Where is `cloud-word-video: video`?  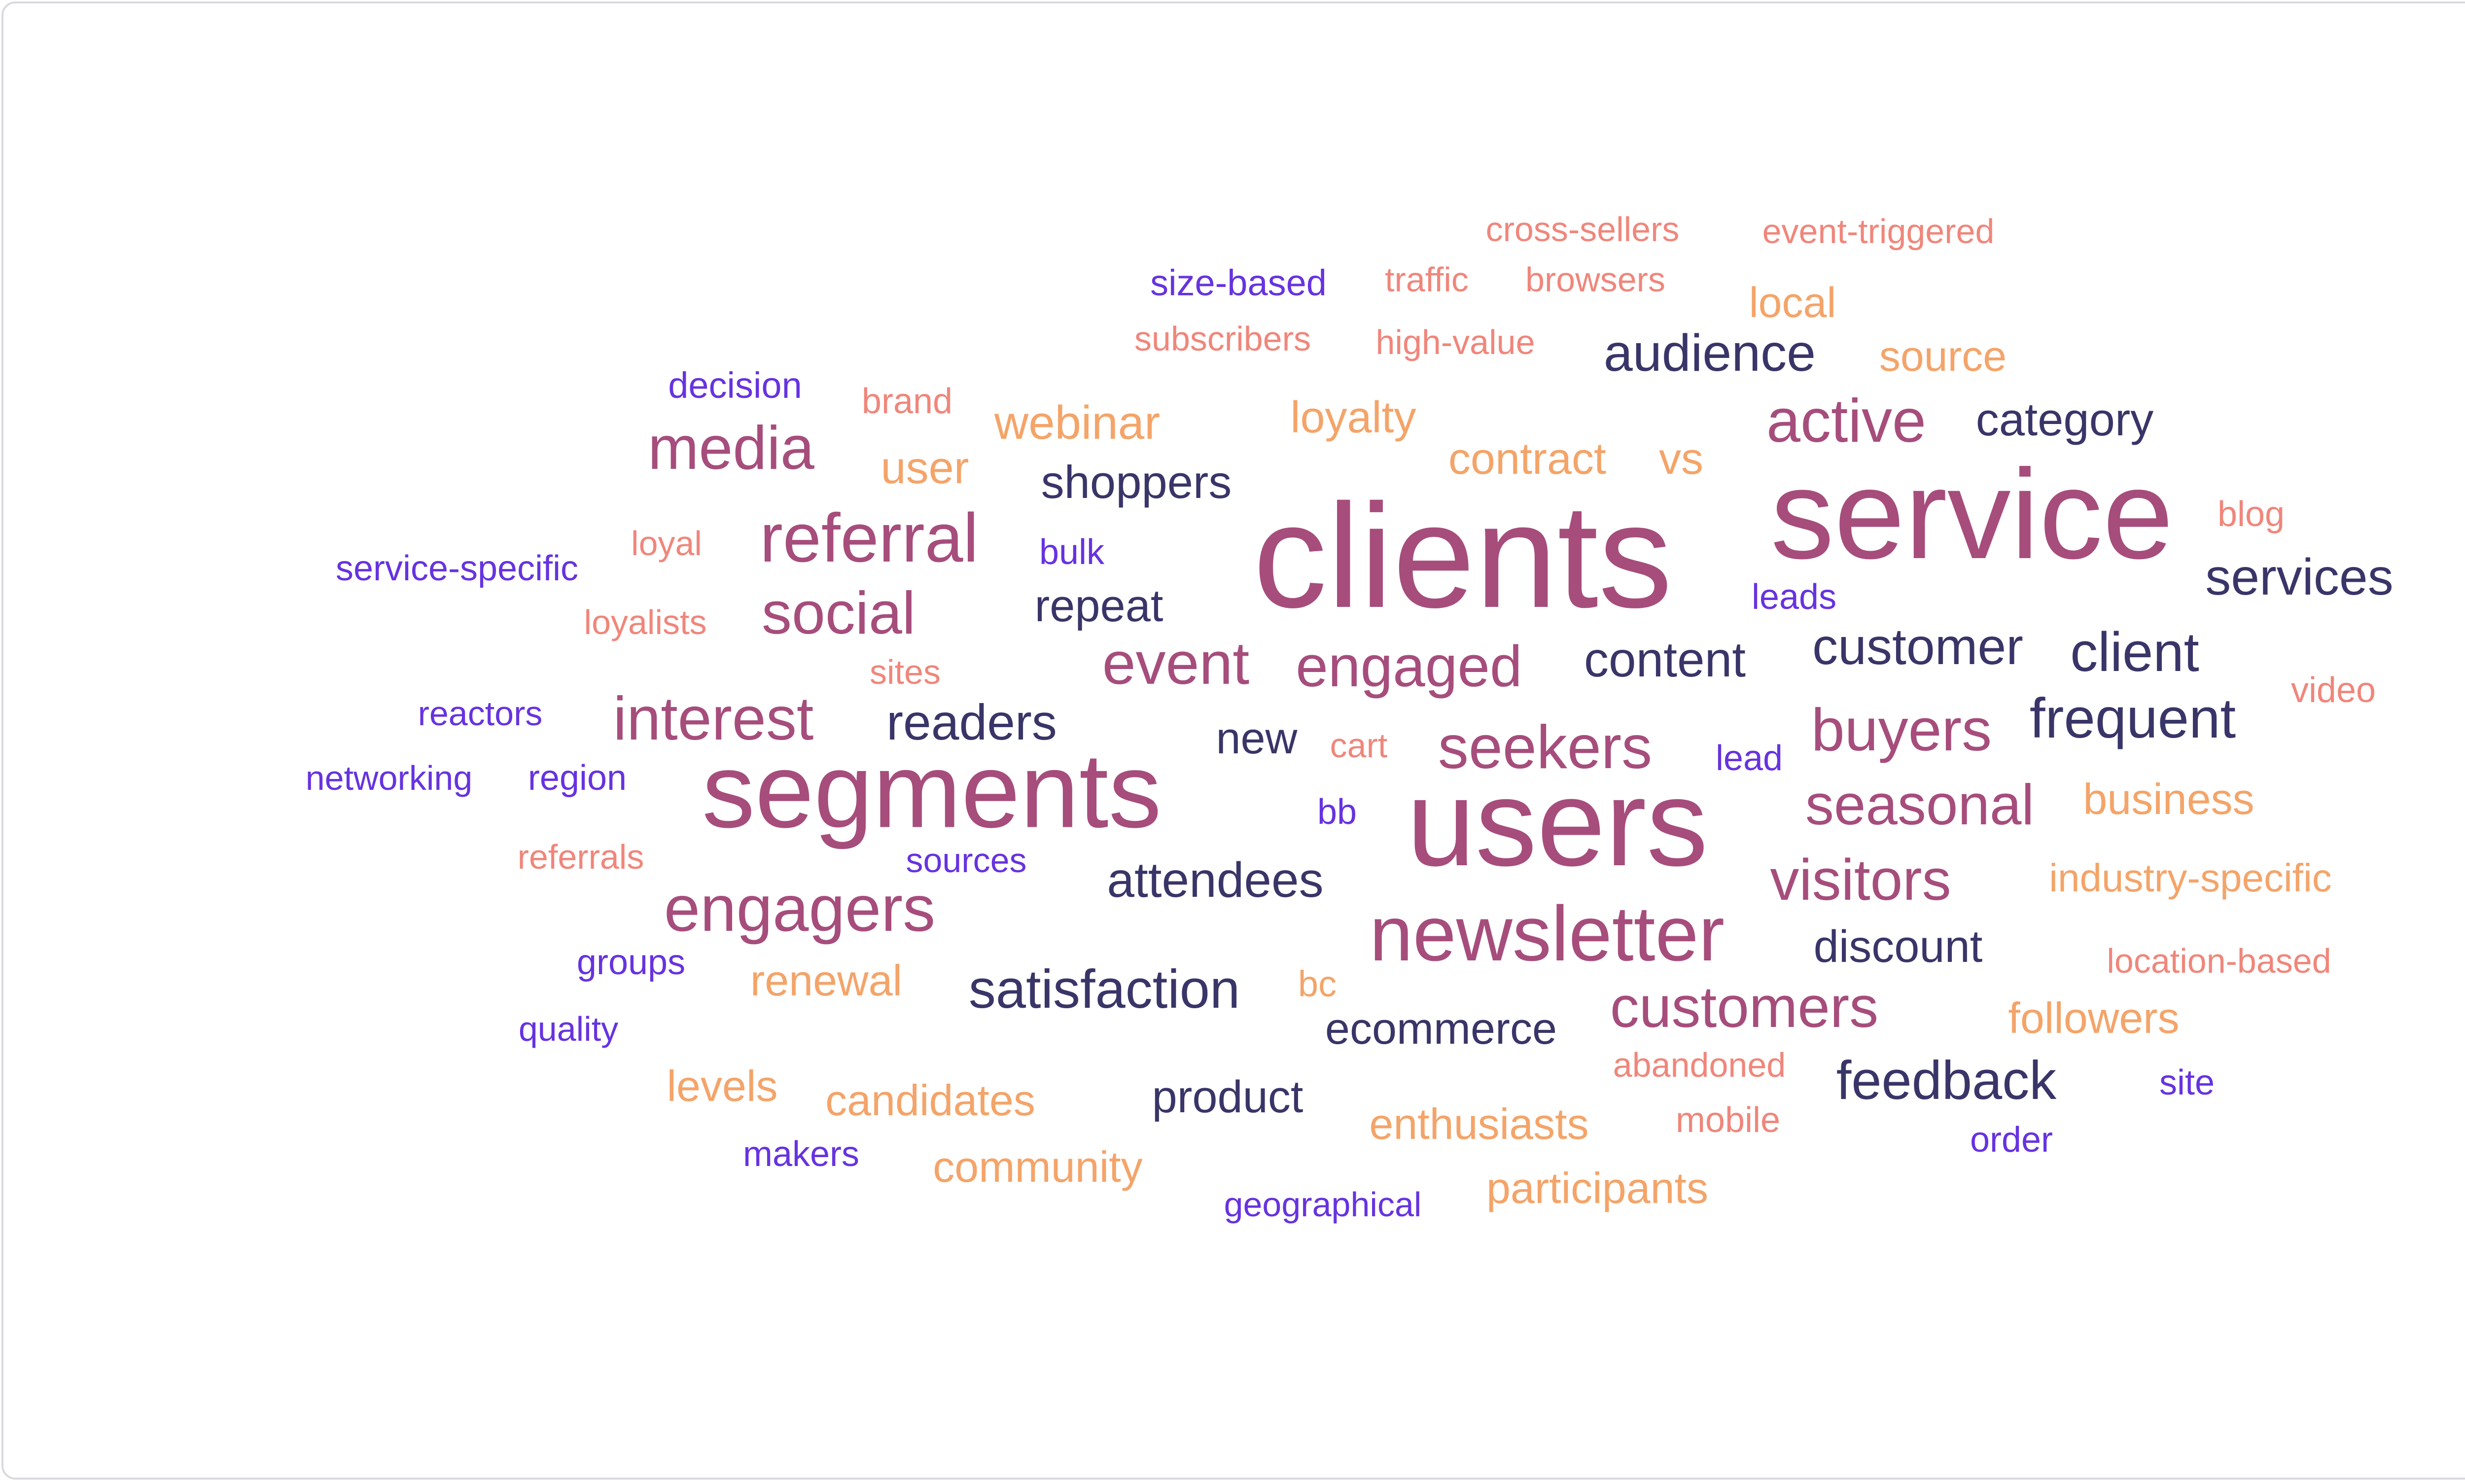
cloud-word-video: video is located at coordinates (2333, 690).